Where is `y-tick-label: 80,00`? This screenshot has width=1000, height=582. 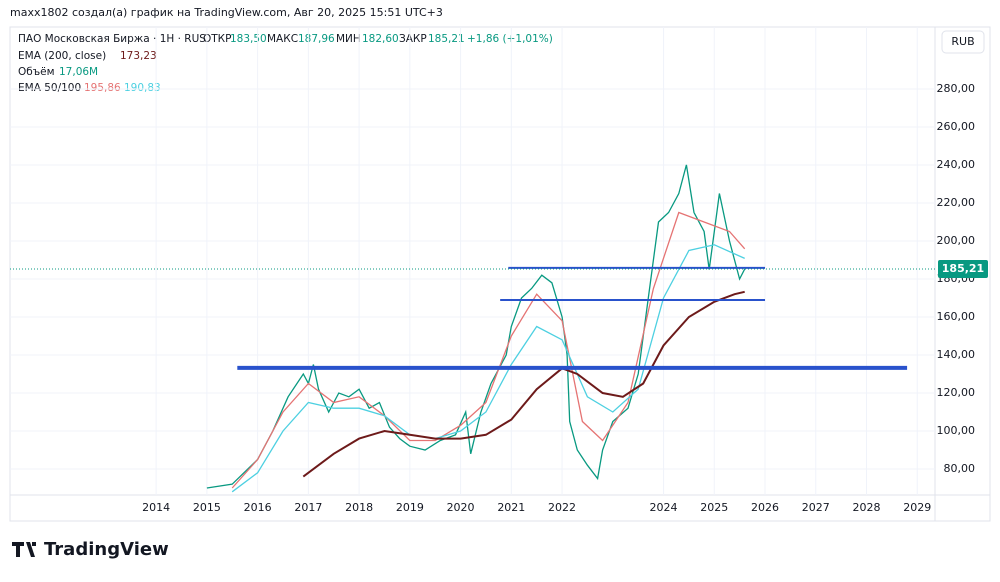 y-tick-label: 80,00 is located at coordinates (960, 468).